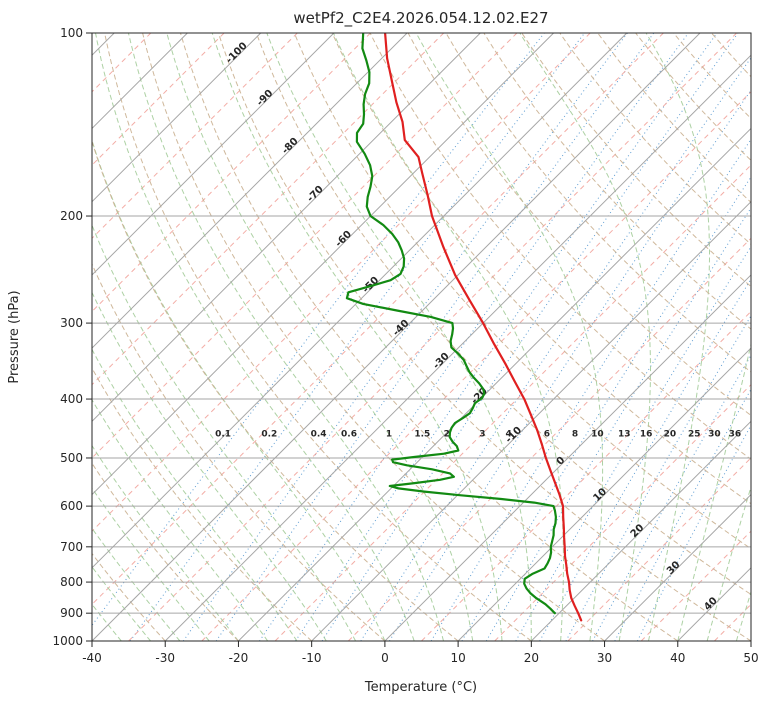 This screenshot has height=713, width=775. I want to click on x-tick-label: 0, so click(385, 658).